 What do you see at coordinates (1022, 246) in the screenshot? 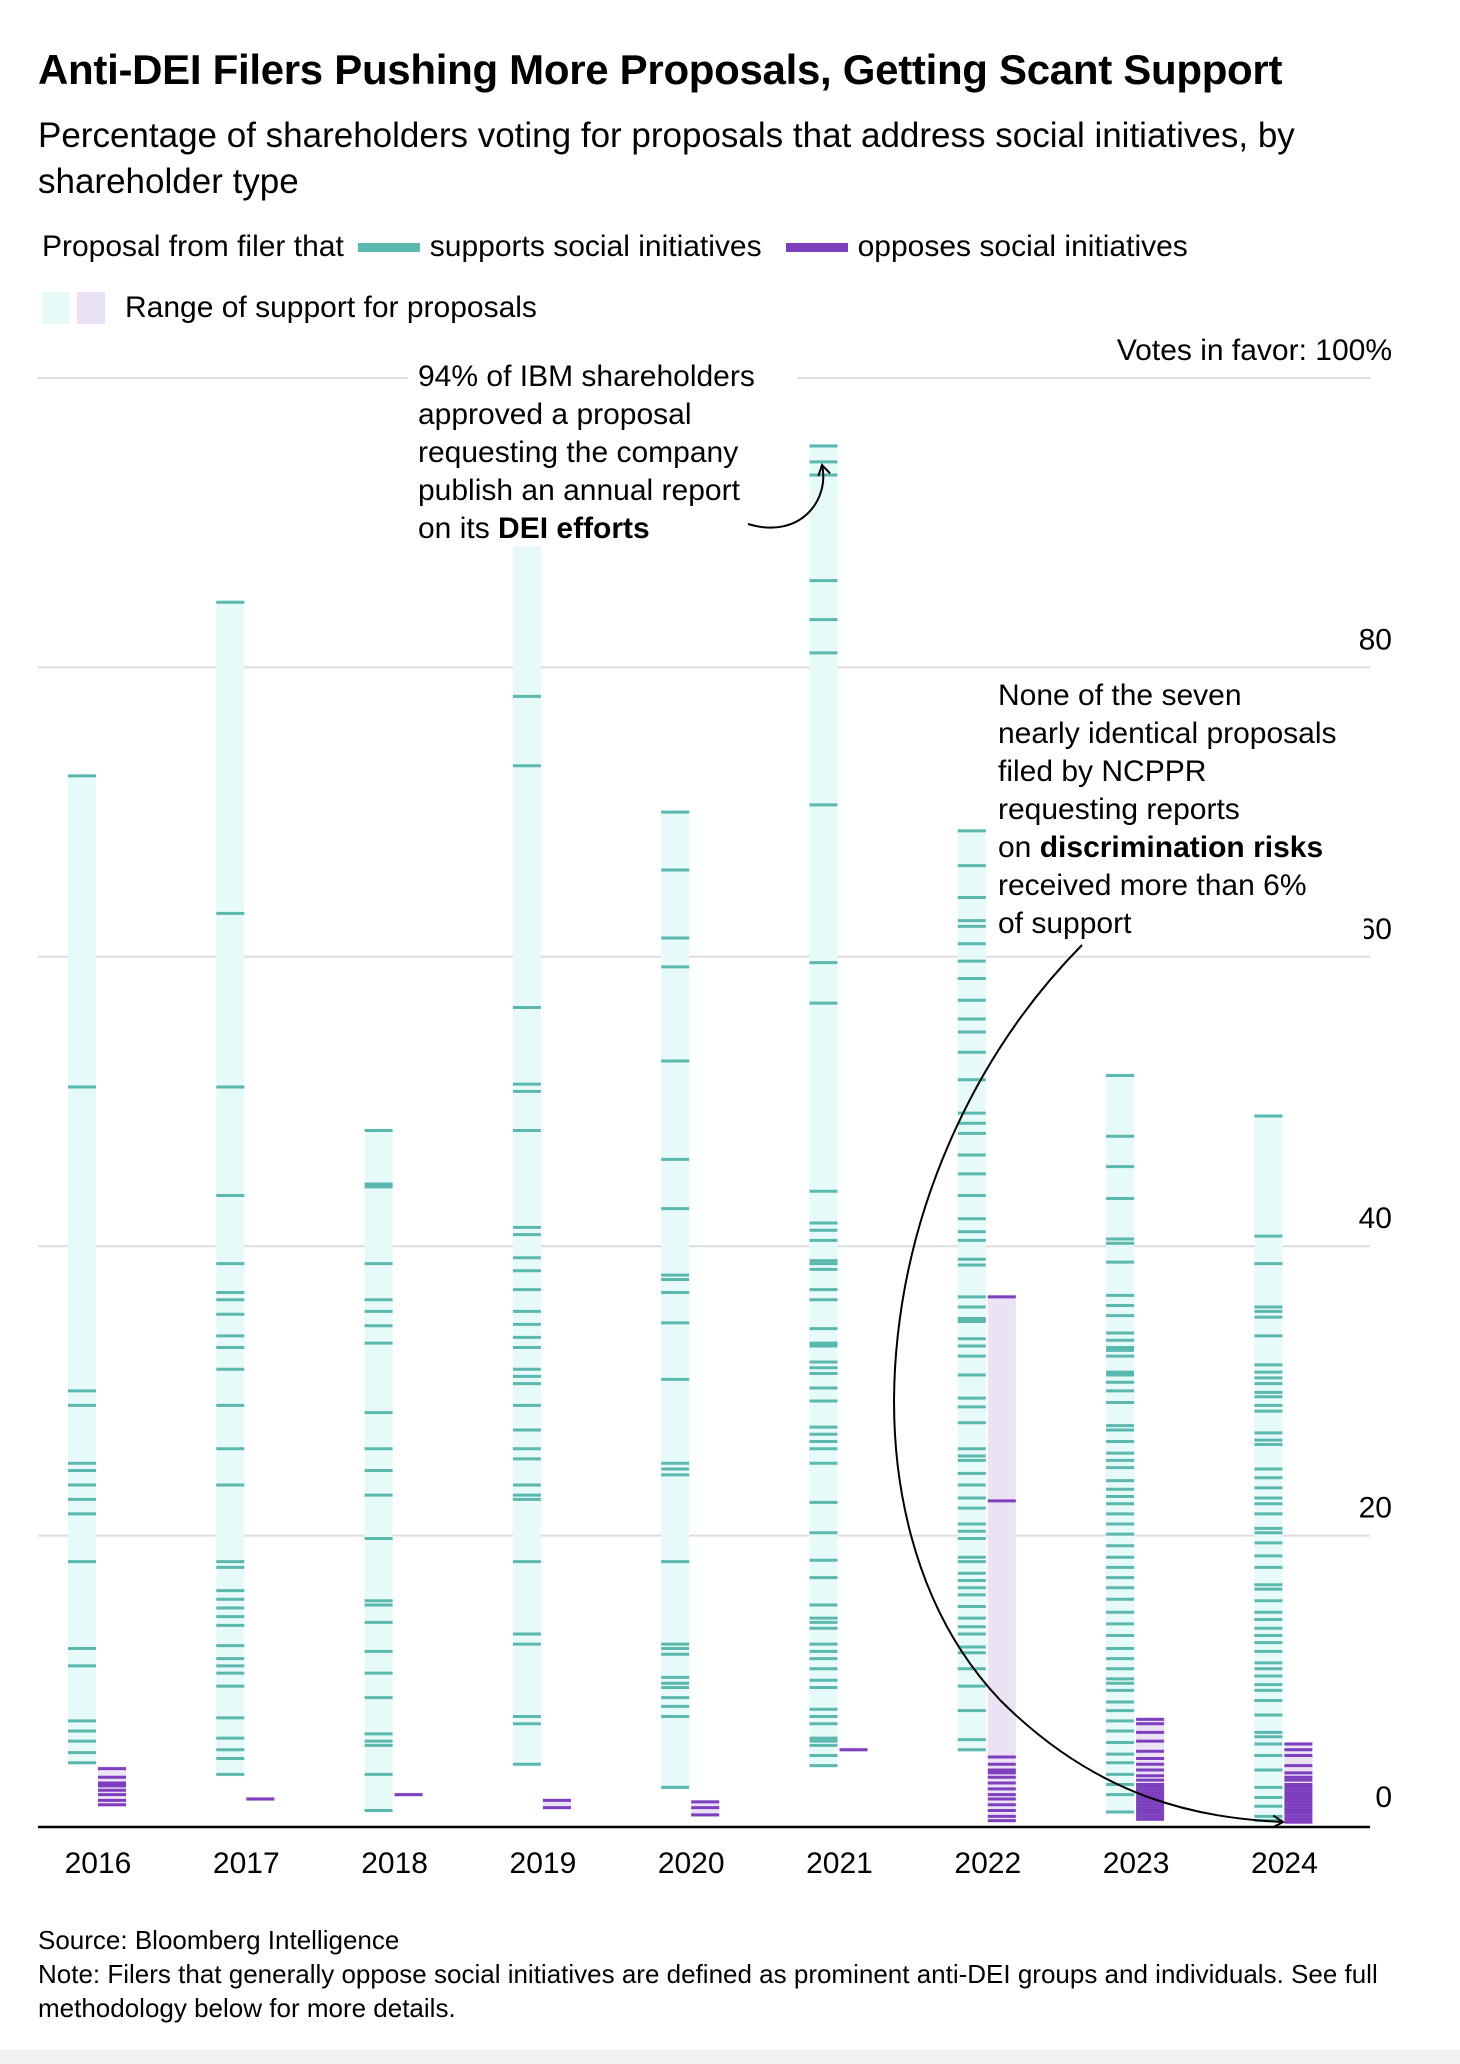
I see `legend-opposes-label: opposes social initiatives` at bounding box center [1022, 246].